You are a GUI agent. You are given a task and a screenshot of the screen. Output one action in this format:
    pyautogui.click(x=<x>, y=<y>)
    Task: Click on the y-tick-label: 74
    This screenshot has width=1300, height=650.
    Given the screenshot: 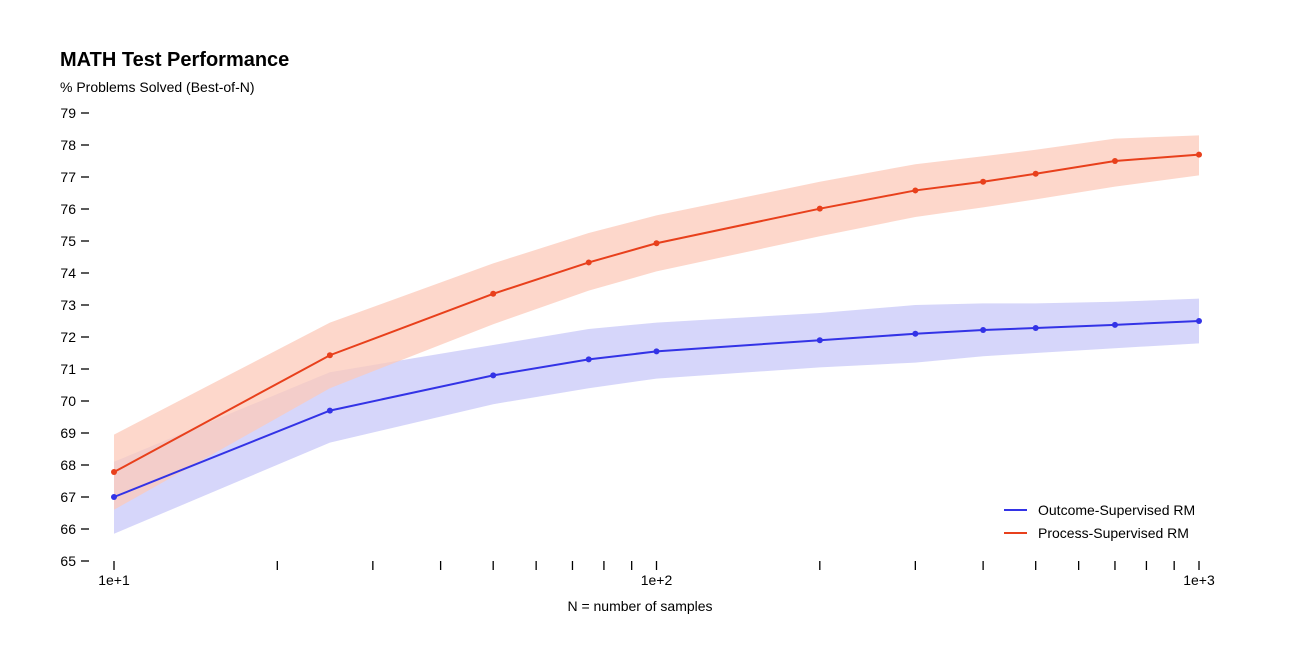 What is the action you would take?
    pyautogui.click(x=68, y=273)
    